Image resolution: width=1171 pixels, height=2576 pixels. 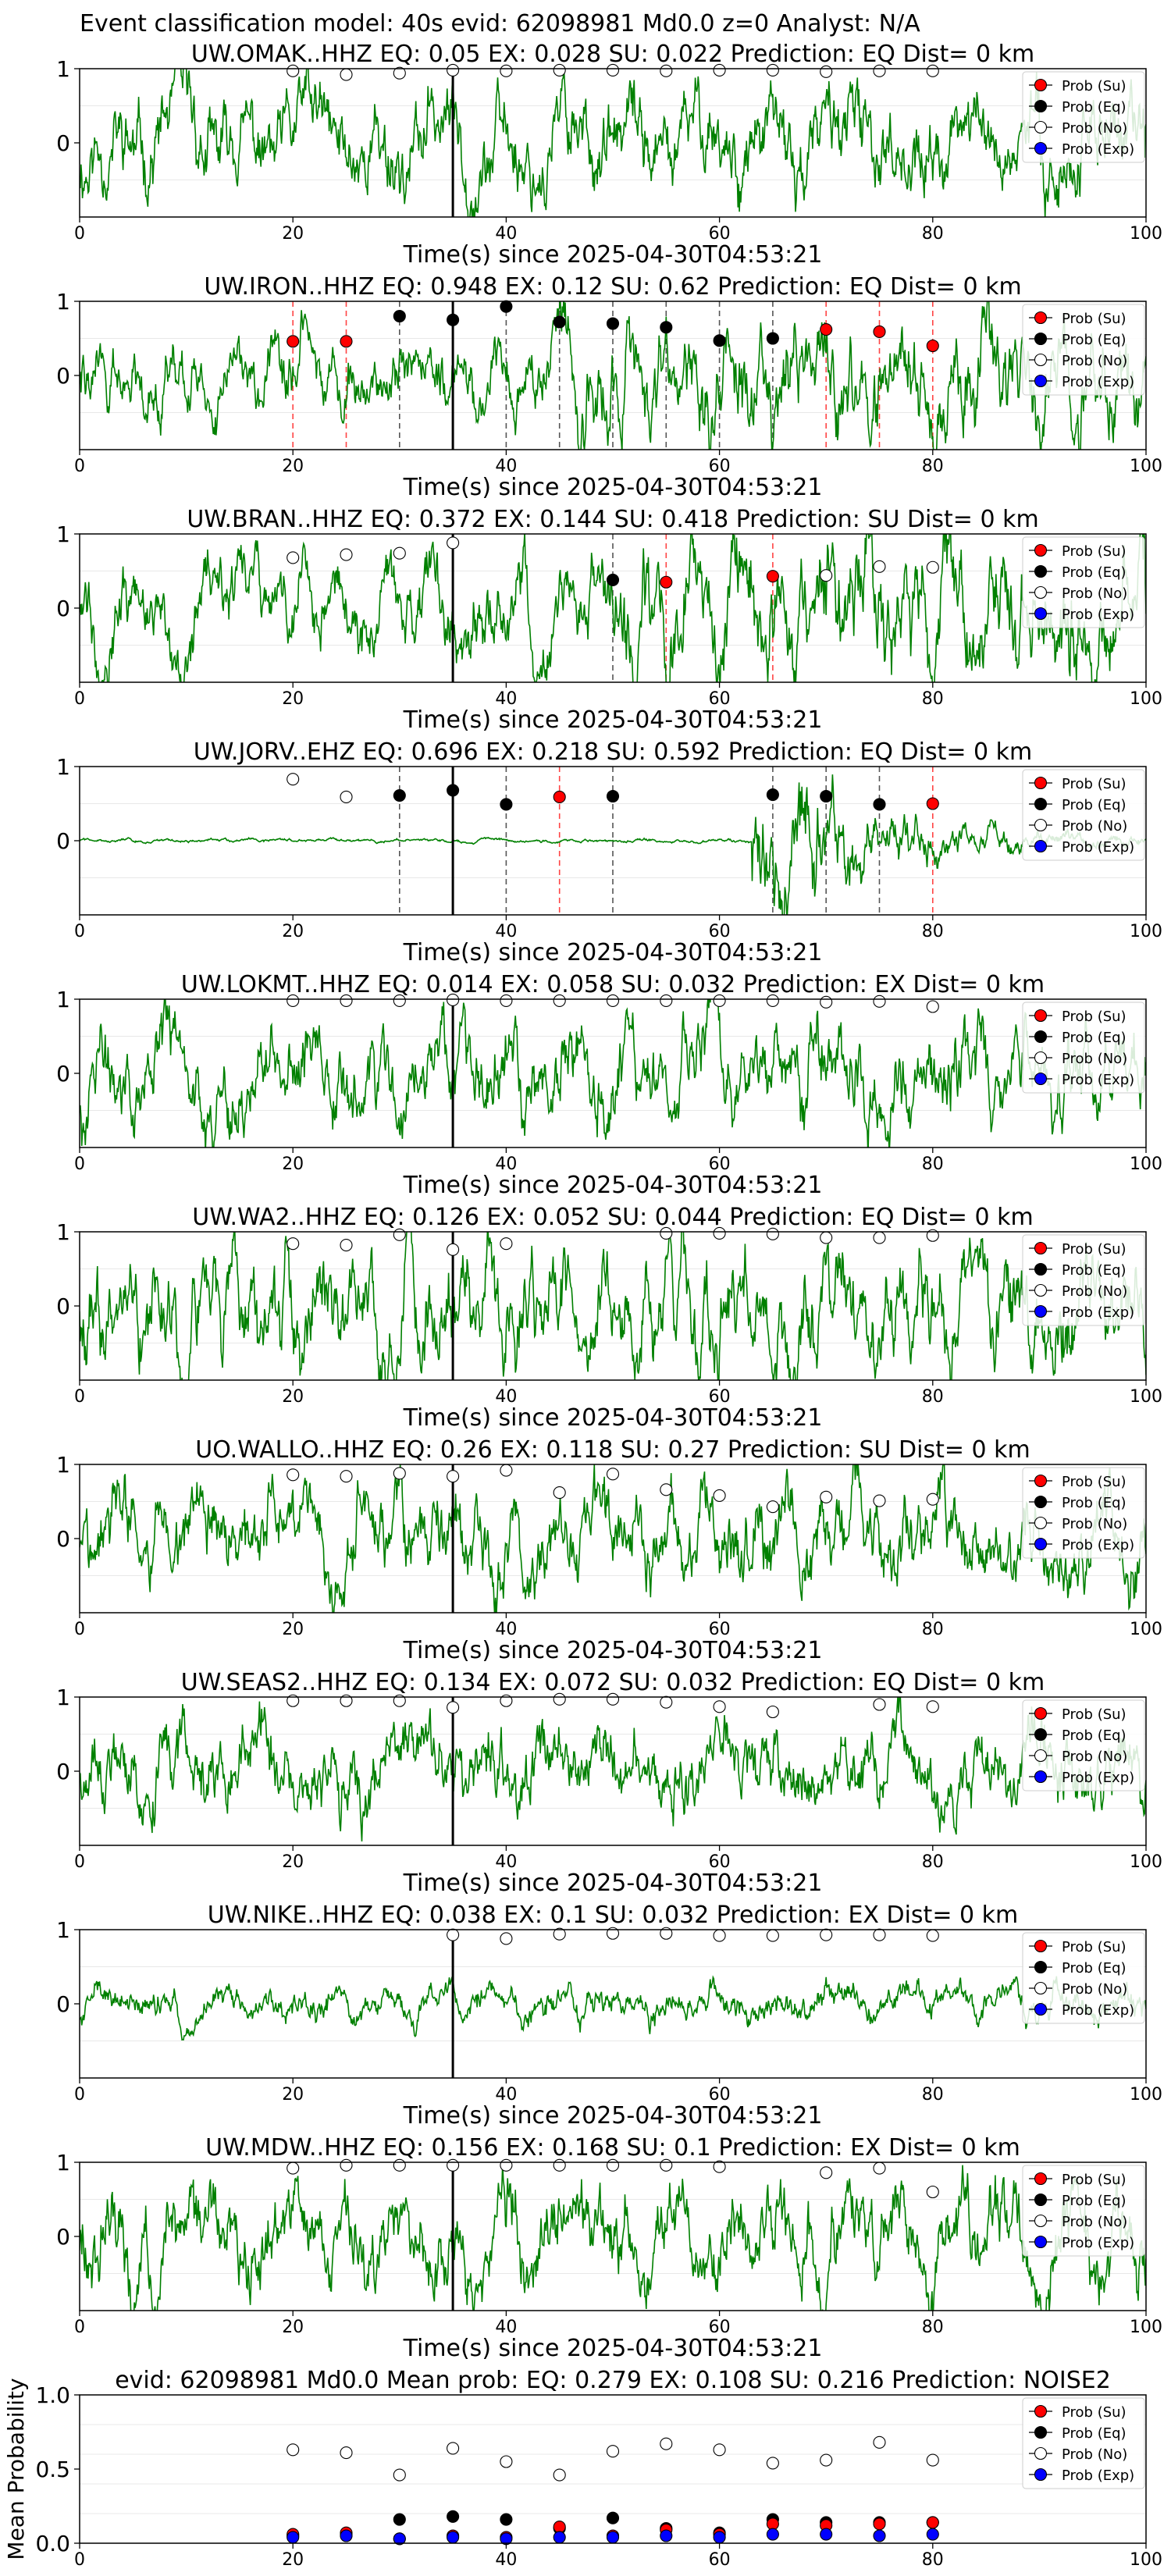 What do you see at coordinates (16, 2469) in the screenshot?
I see `y-axis-label: Mean Probability` at bounding box center [16, 2469].